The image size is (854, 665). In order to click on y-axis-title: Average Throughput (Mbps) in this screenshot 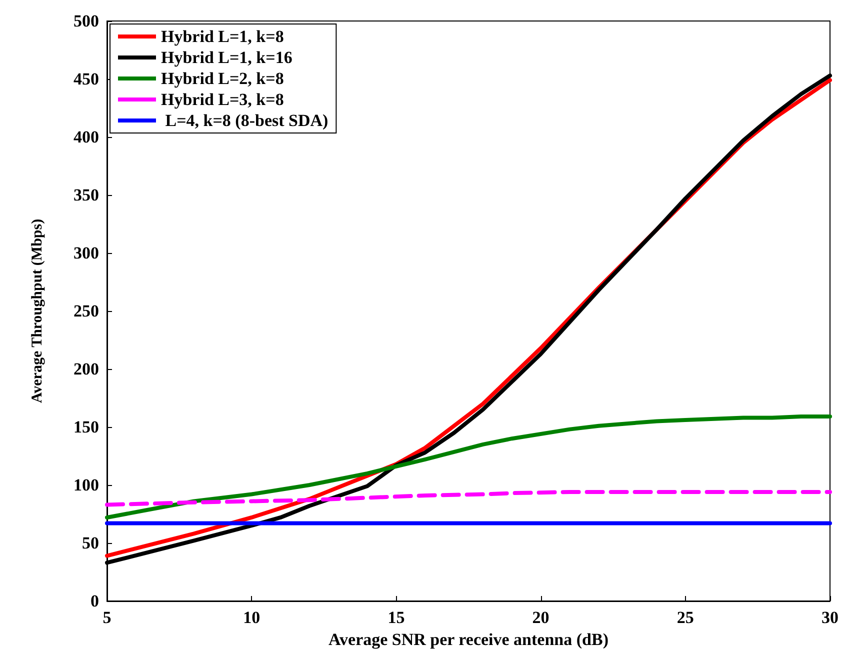, I will do `click(38, 311)`.